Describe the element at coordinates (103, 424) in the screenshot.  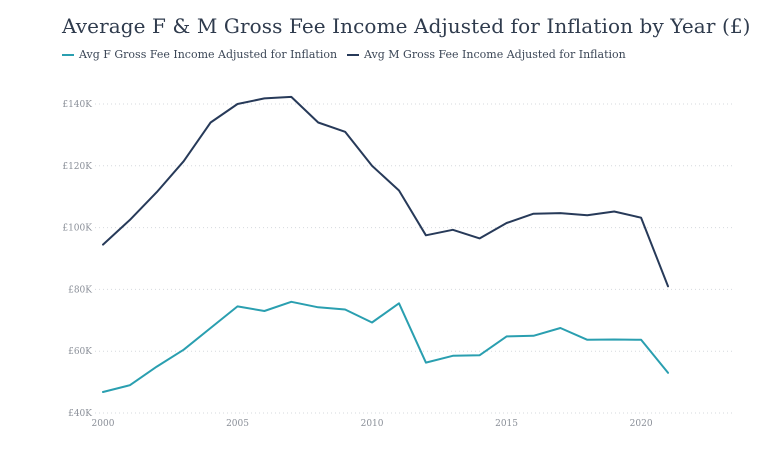
I see `x-tick-label: 2000` at that location.